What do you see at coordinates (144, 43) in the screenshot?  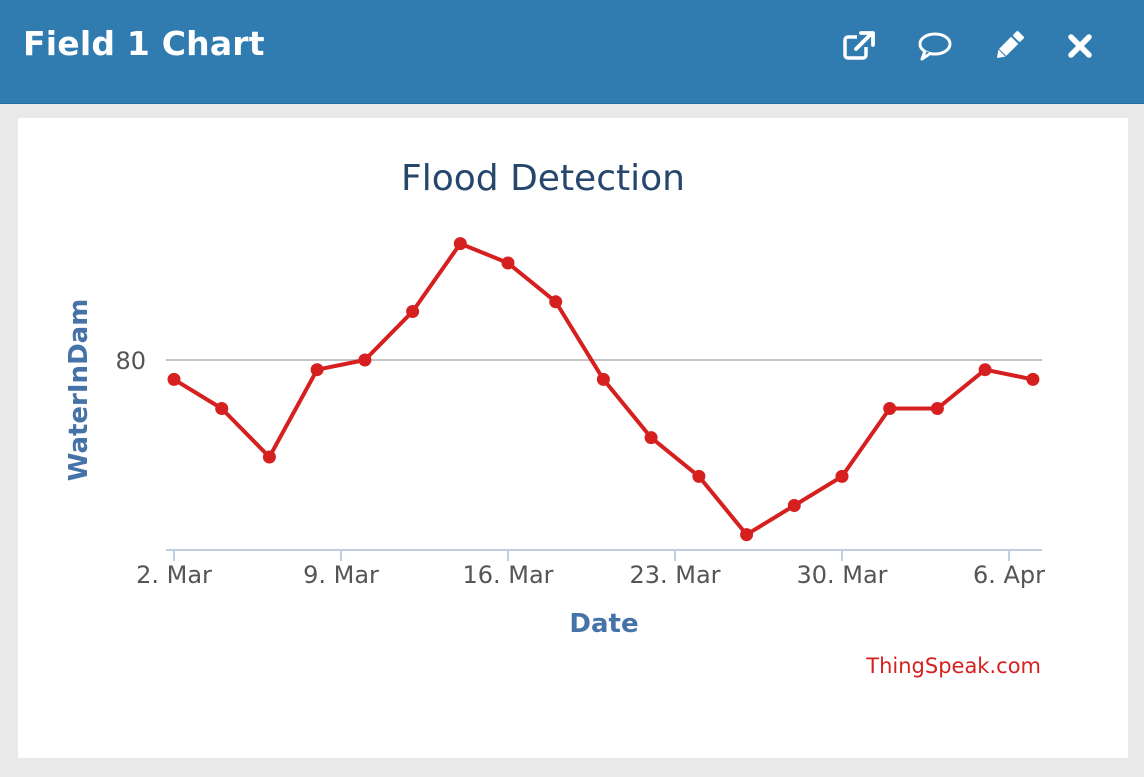 I see `window-title: Field 1 Chart` at bounding box center [144, 43].